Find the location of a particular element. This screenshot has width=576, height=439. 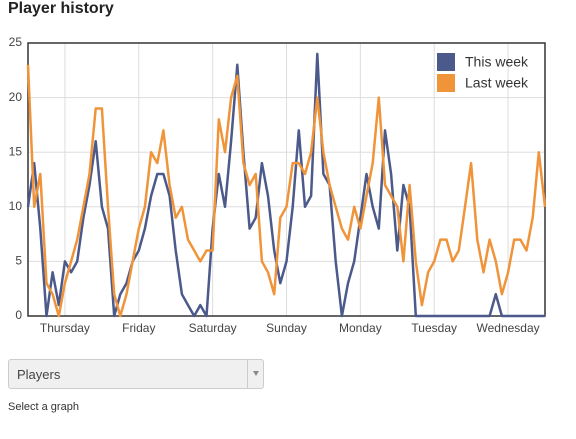

select-arrow is located at coordinates (256, 373).